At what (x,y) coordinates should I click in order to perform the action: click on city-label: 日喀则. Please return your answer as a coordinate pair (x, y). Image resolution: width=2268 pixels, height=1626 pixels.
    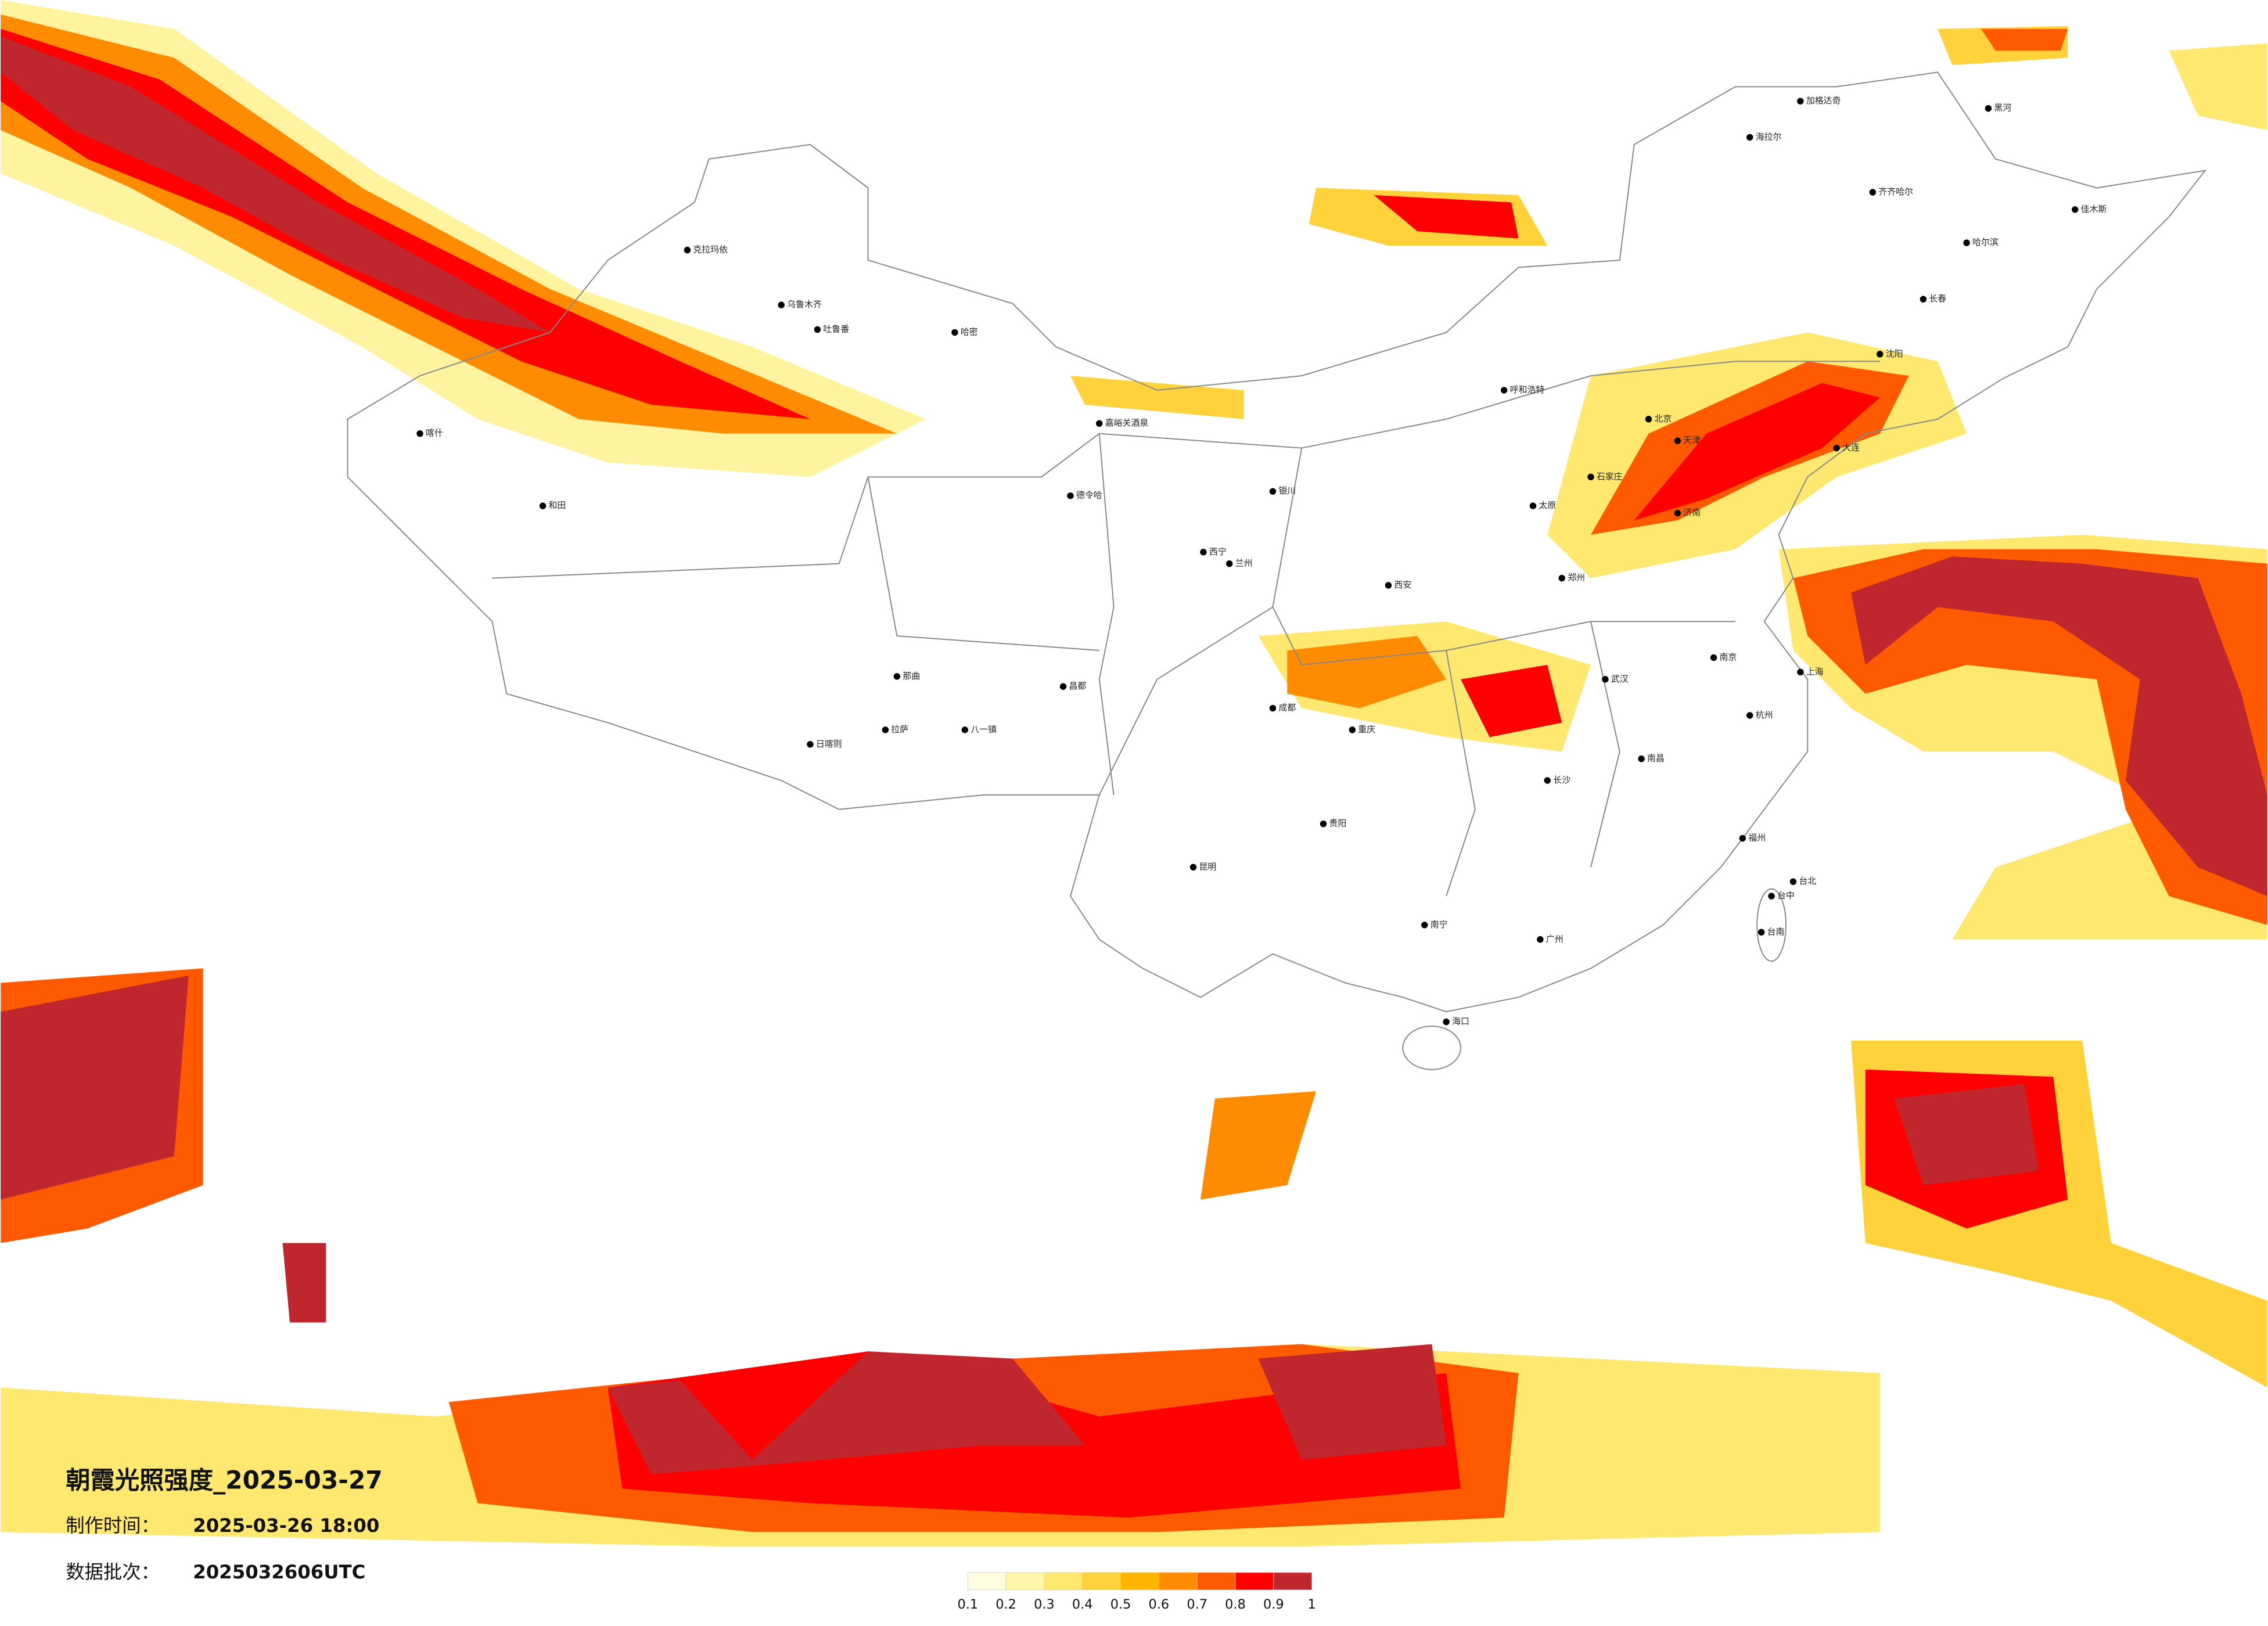
    Looking at the image, I should click on (829, 744).